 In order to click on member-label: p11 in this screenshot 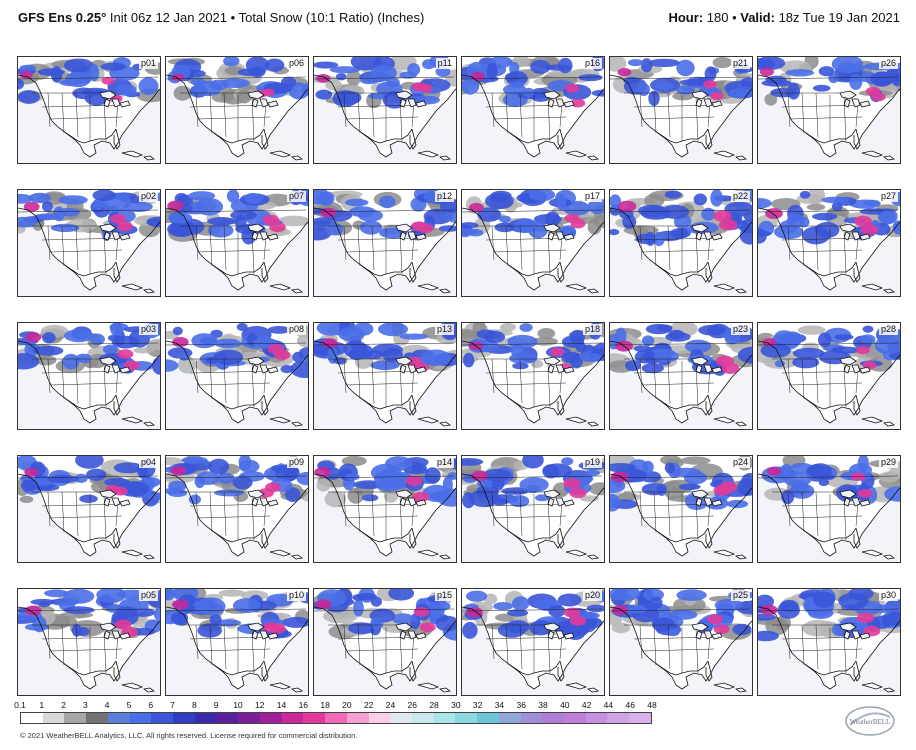, I will do `click(444, 63)`.